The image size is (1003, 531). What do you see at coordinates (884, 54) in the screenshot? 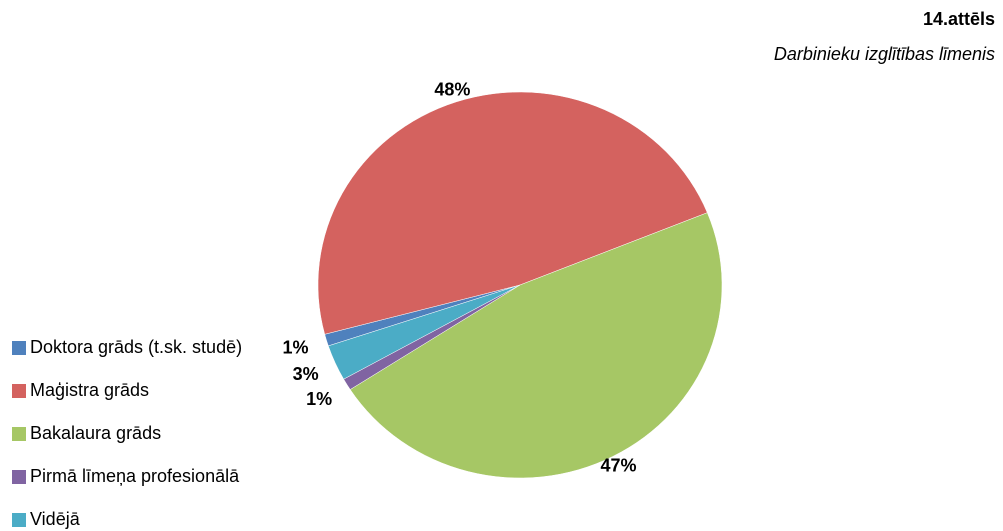
I see `chart-subtitle: Darbinieku izglītības līmenis` at bounding box center [884, 54].